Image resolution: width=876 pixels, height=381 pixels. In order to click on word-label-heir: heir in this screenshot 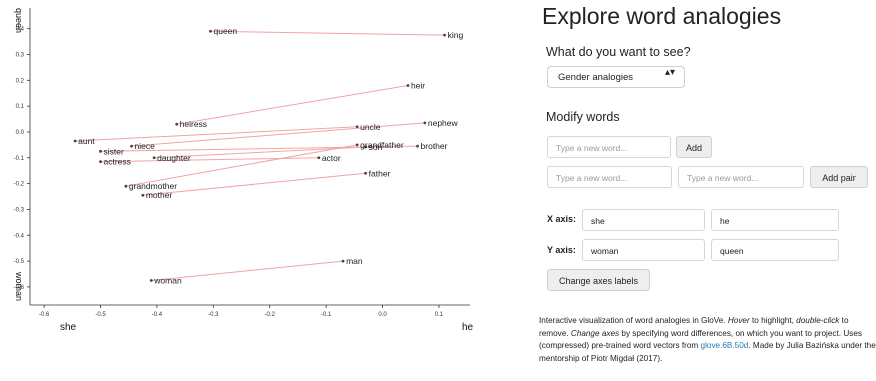, I will do `click(418, 85)`.